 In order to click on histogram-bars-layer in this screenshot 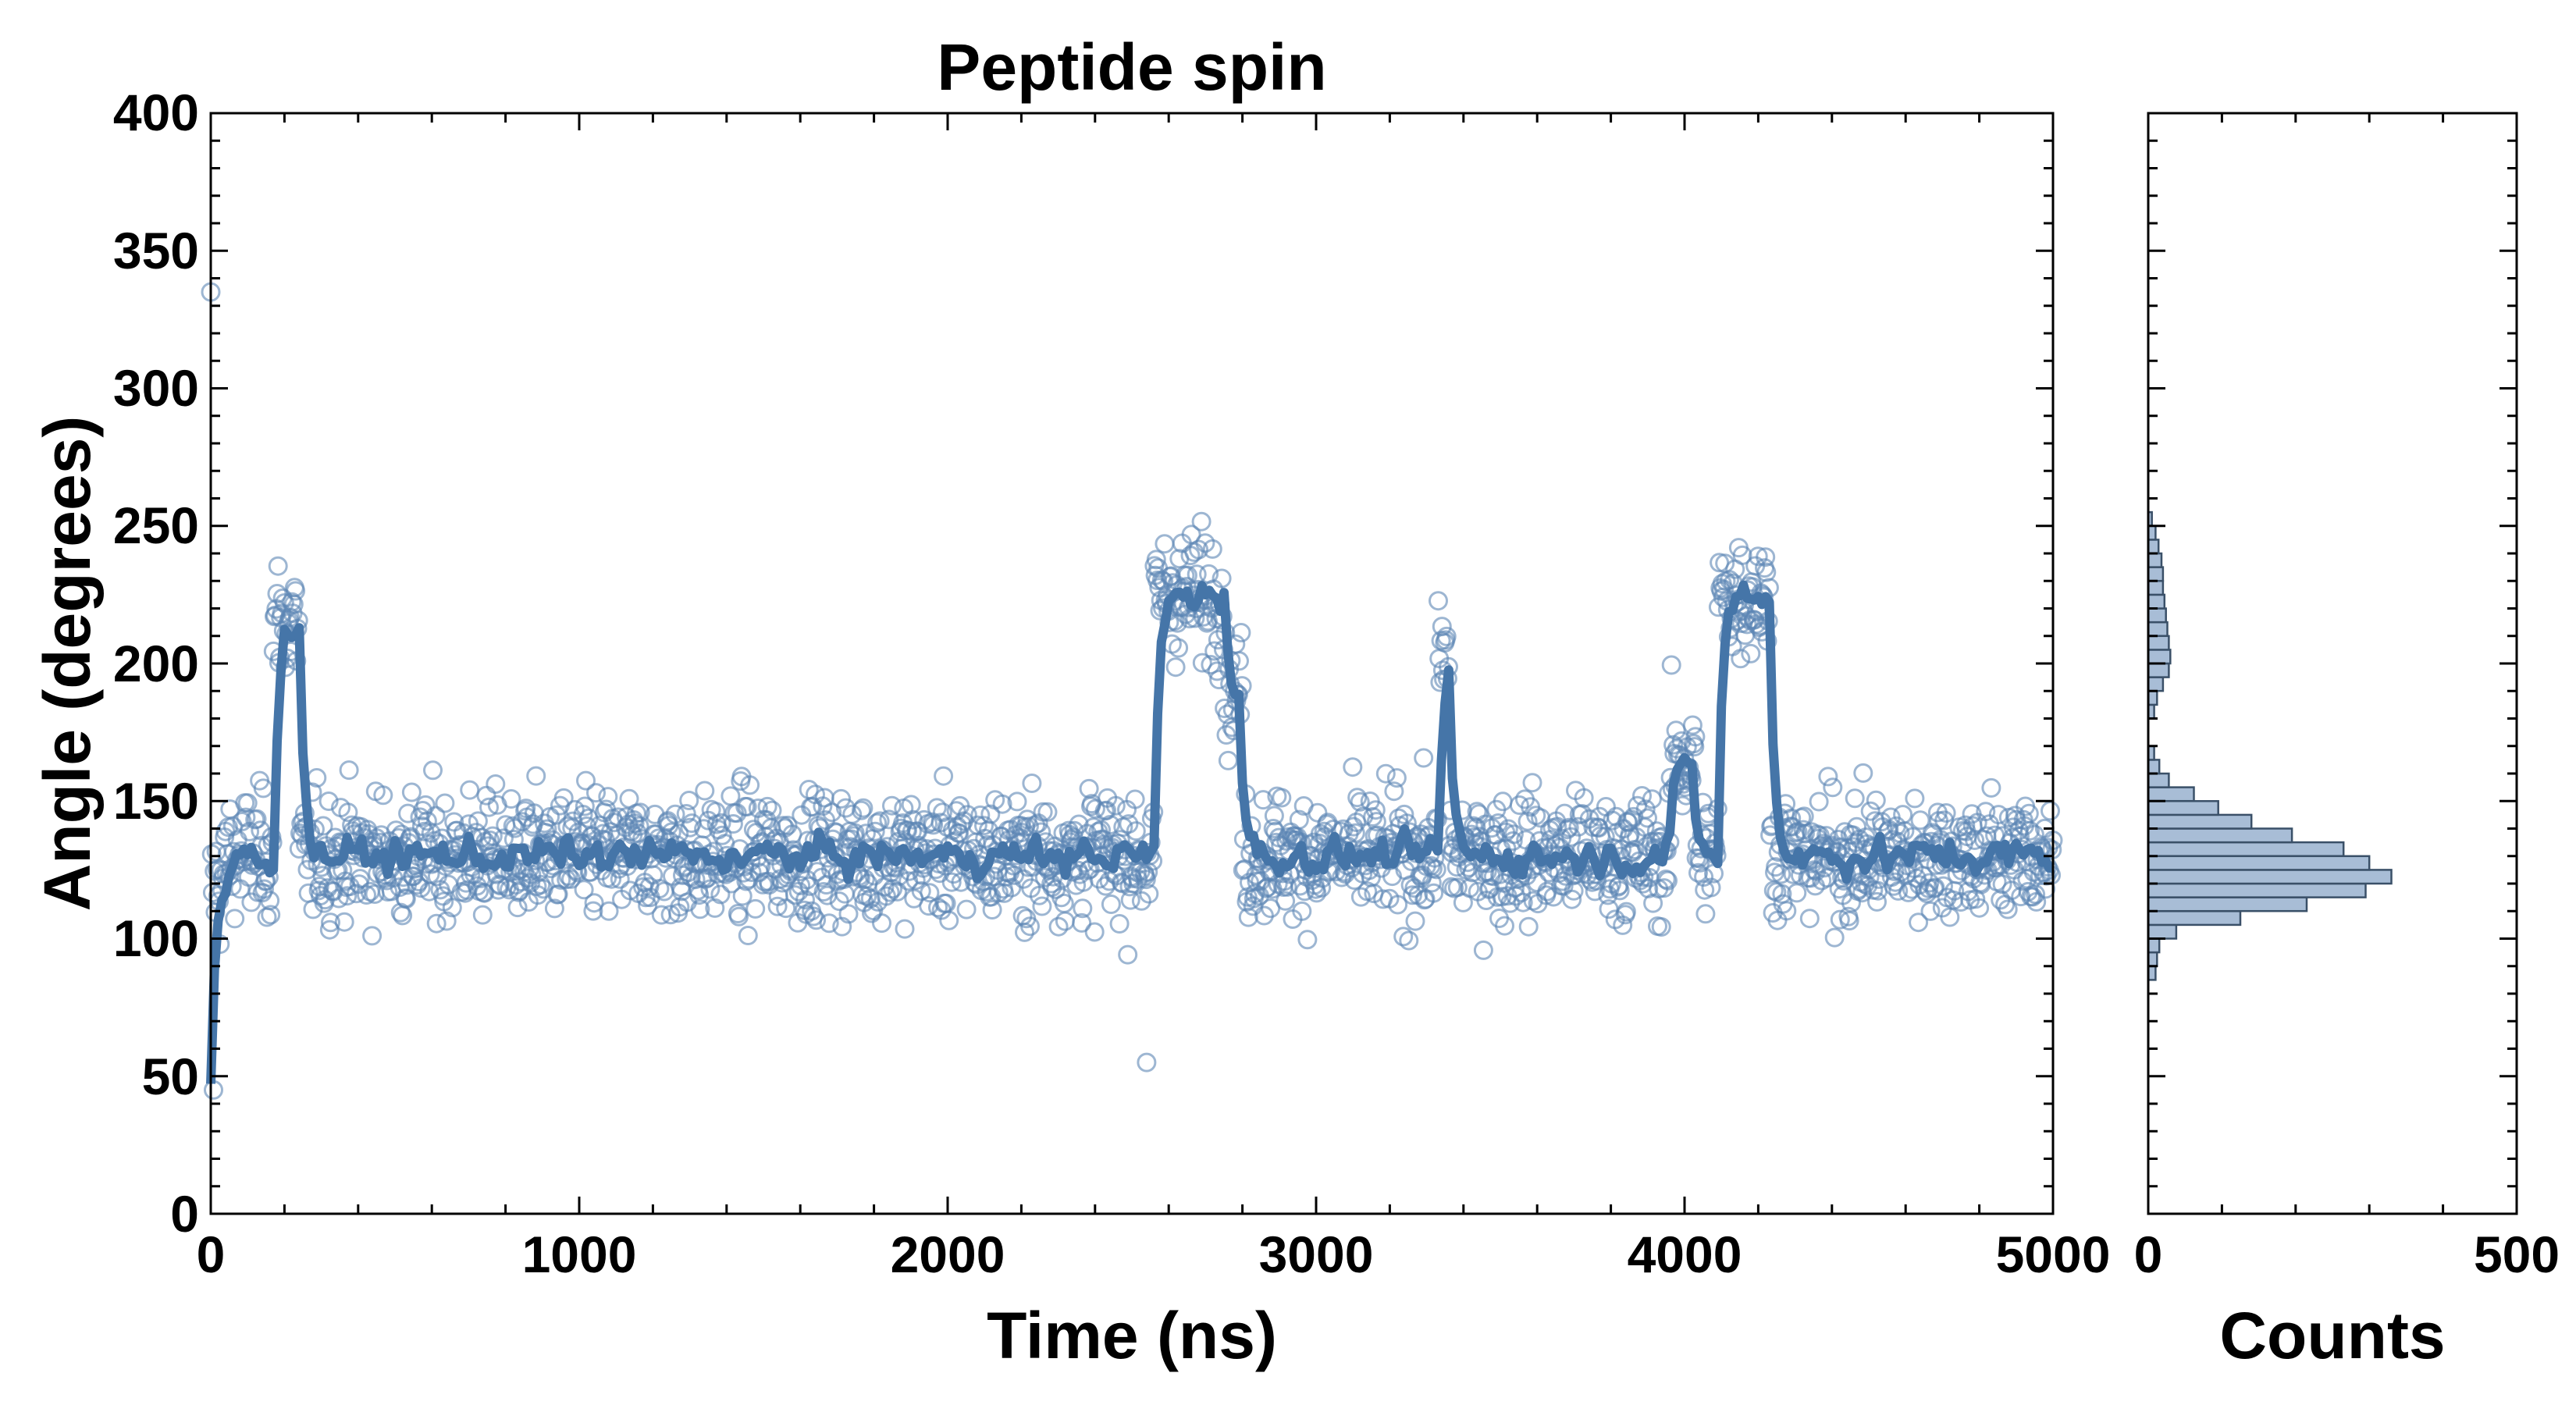, I will do `click(2270, 746)`.